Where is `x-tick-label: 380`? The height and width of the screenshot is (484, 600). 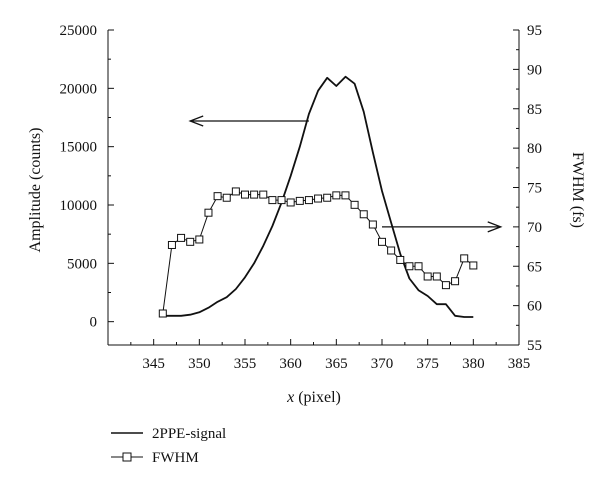 x-tick-label: 380 is located at coordinates (473, 364).